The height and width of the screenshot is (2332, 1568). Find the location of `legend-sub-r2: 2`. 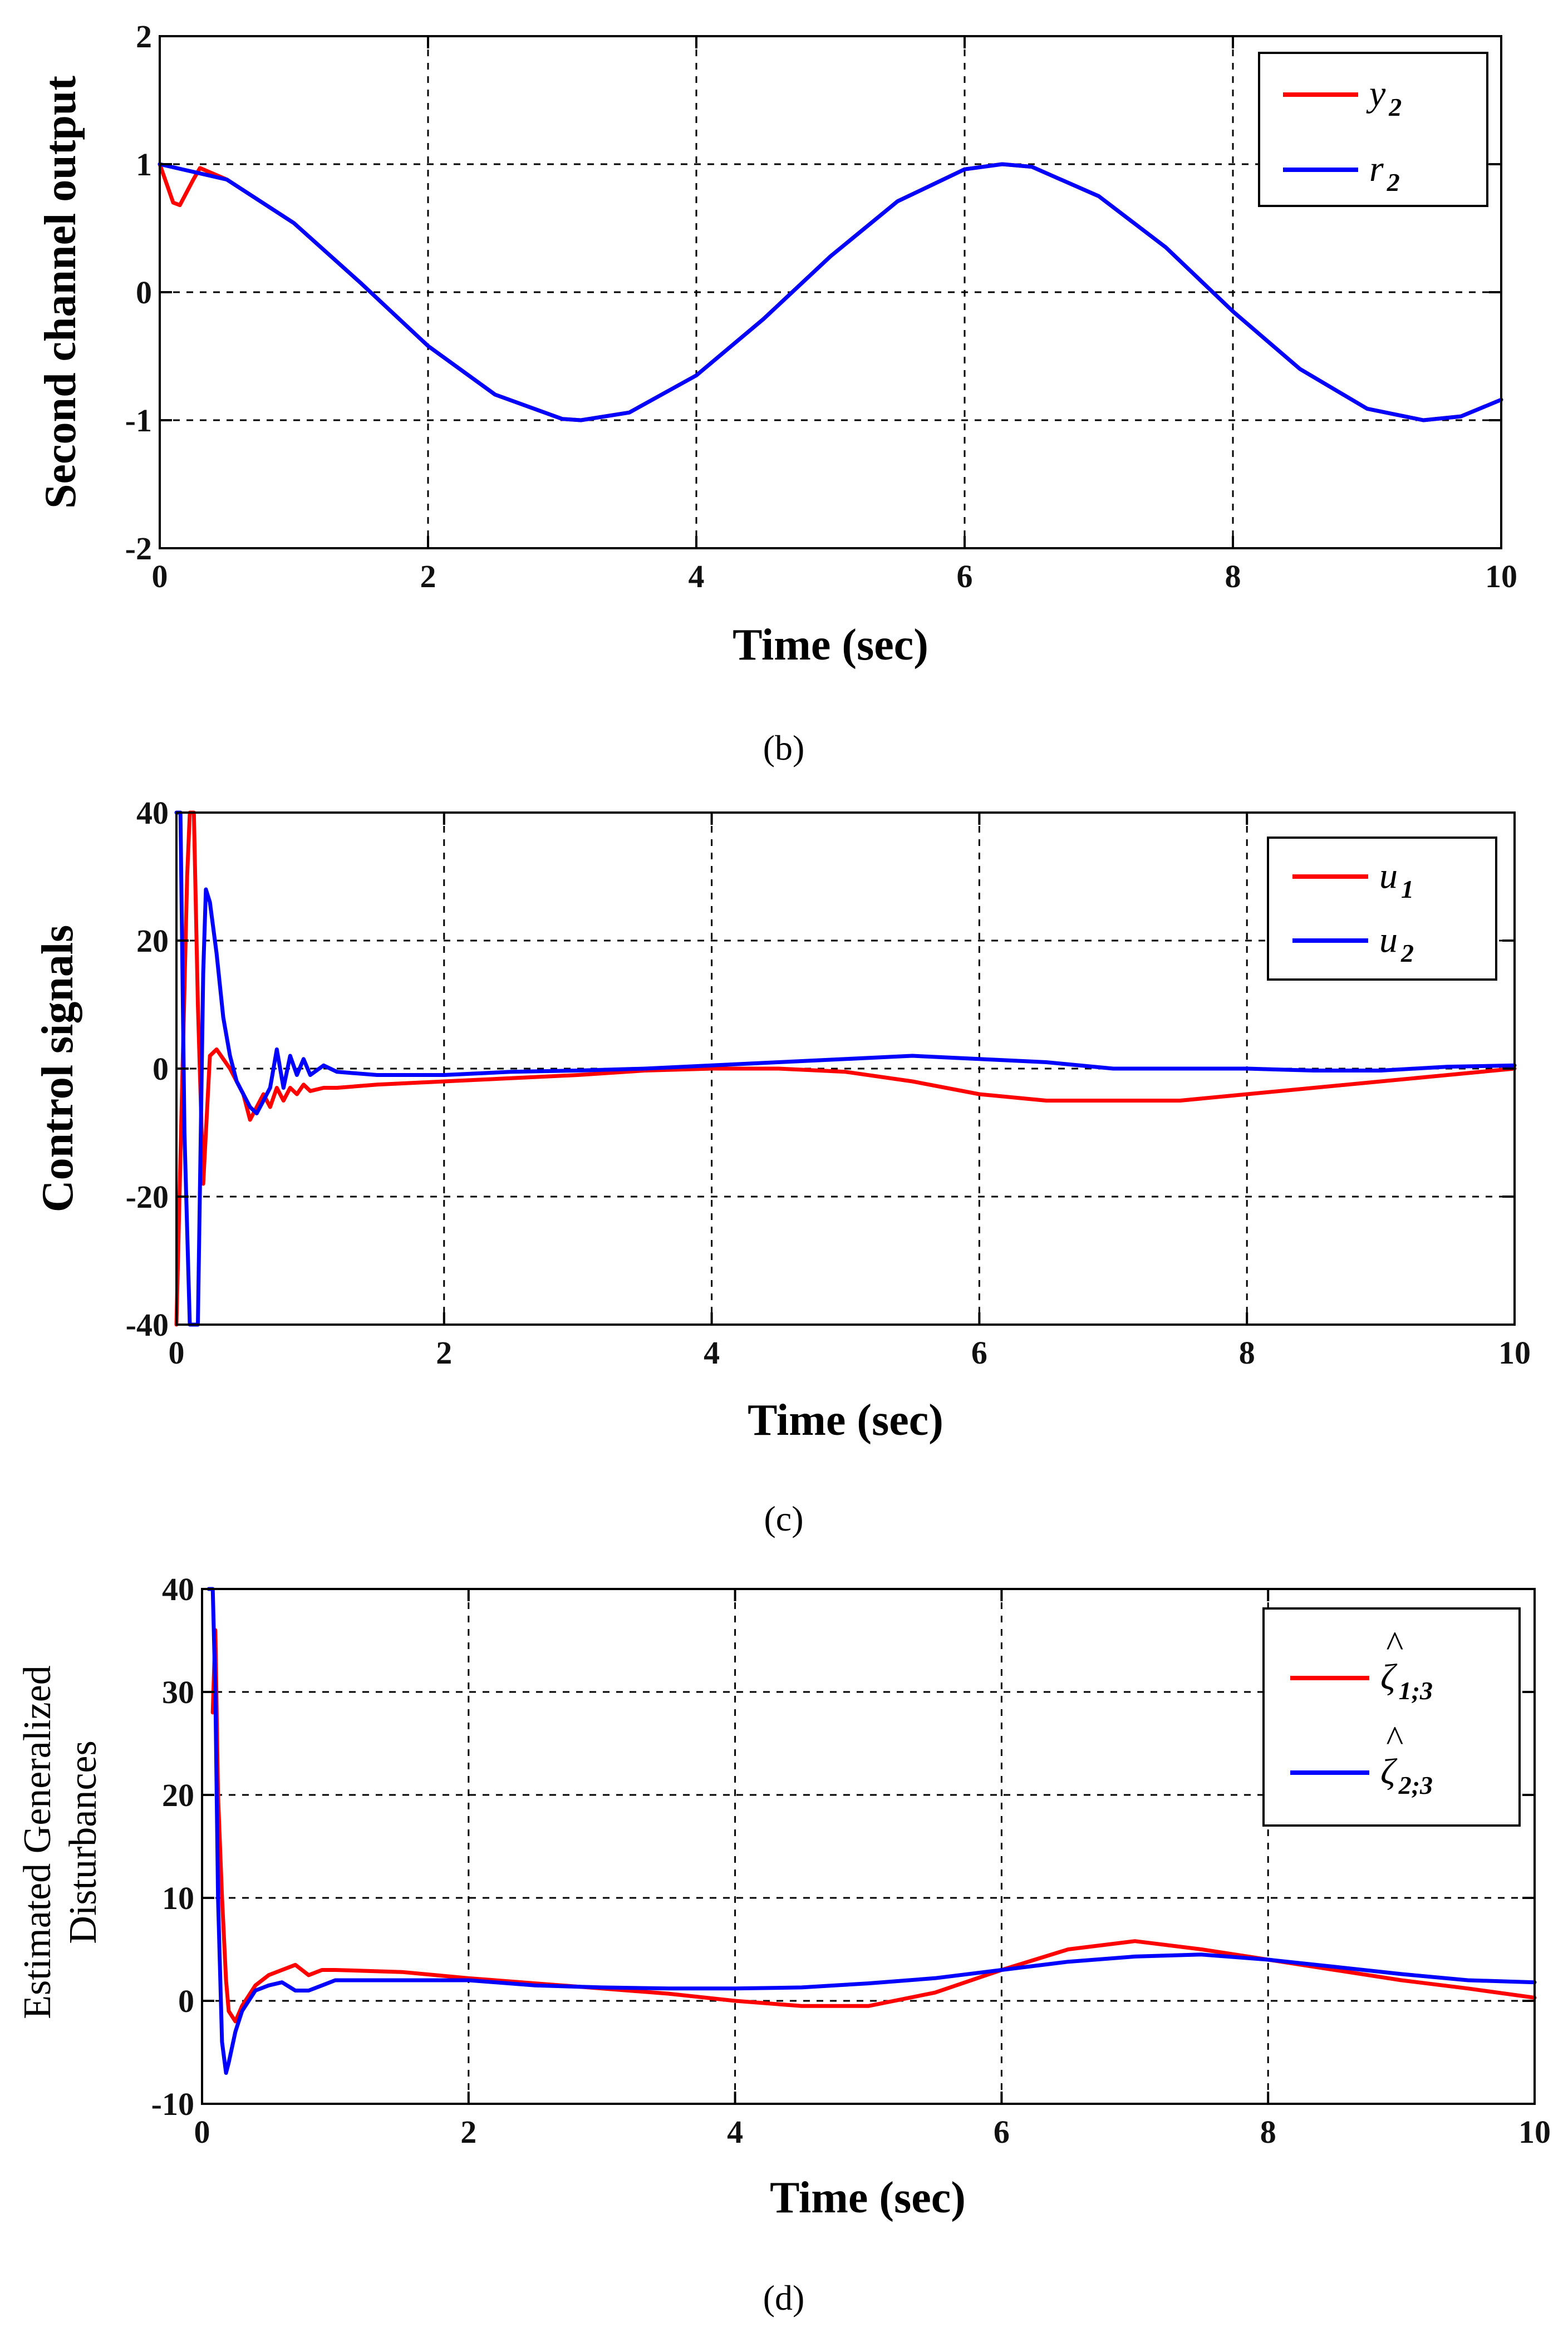

legend-sub-r2: 2 is located at coordinates (1393, 182).